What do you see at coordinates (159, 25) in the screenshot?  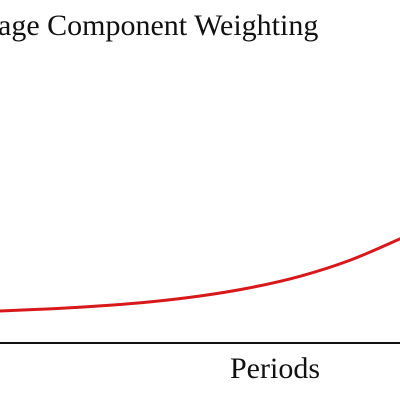 I see `chart-title: age Component Weighting` at bounding box center [159, 25].